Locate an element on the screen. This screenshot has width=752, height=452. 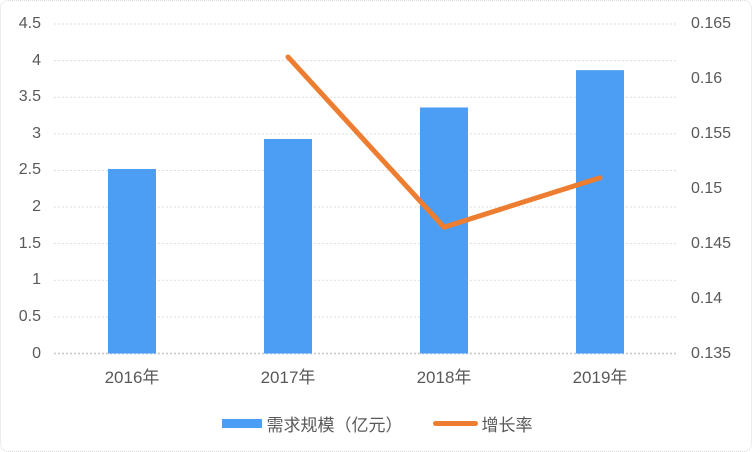
left-axis-tick: 0.5 is located at coordinates (29, 316).